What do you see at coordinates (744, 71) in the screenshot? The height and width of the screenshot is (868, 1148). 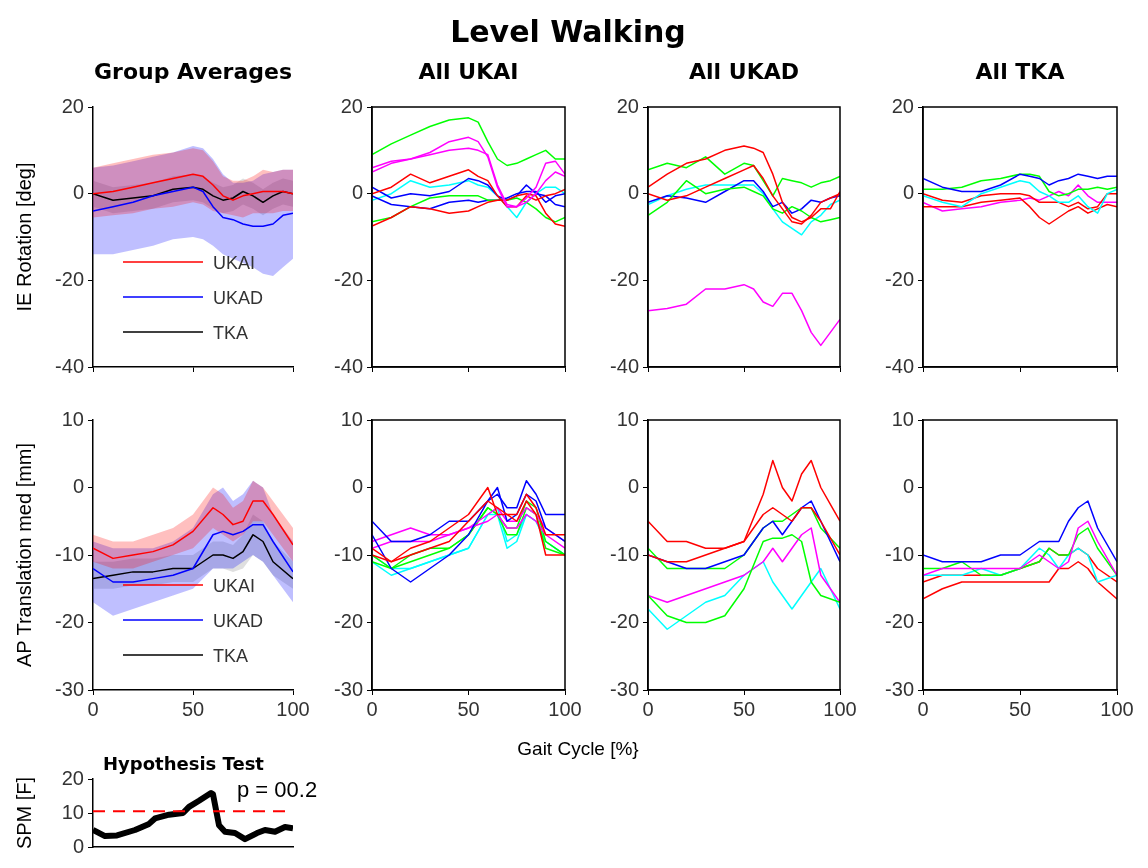 I see `chart-title: All UKAD` at bounding box center [744, 71].